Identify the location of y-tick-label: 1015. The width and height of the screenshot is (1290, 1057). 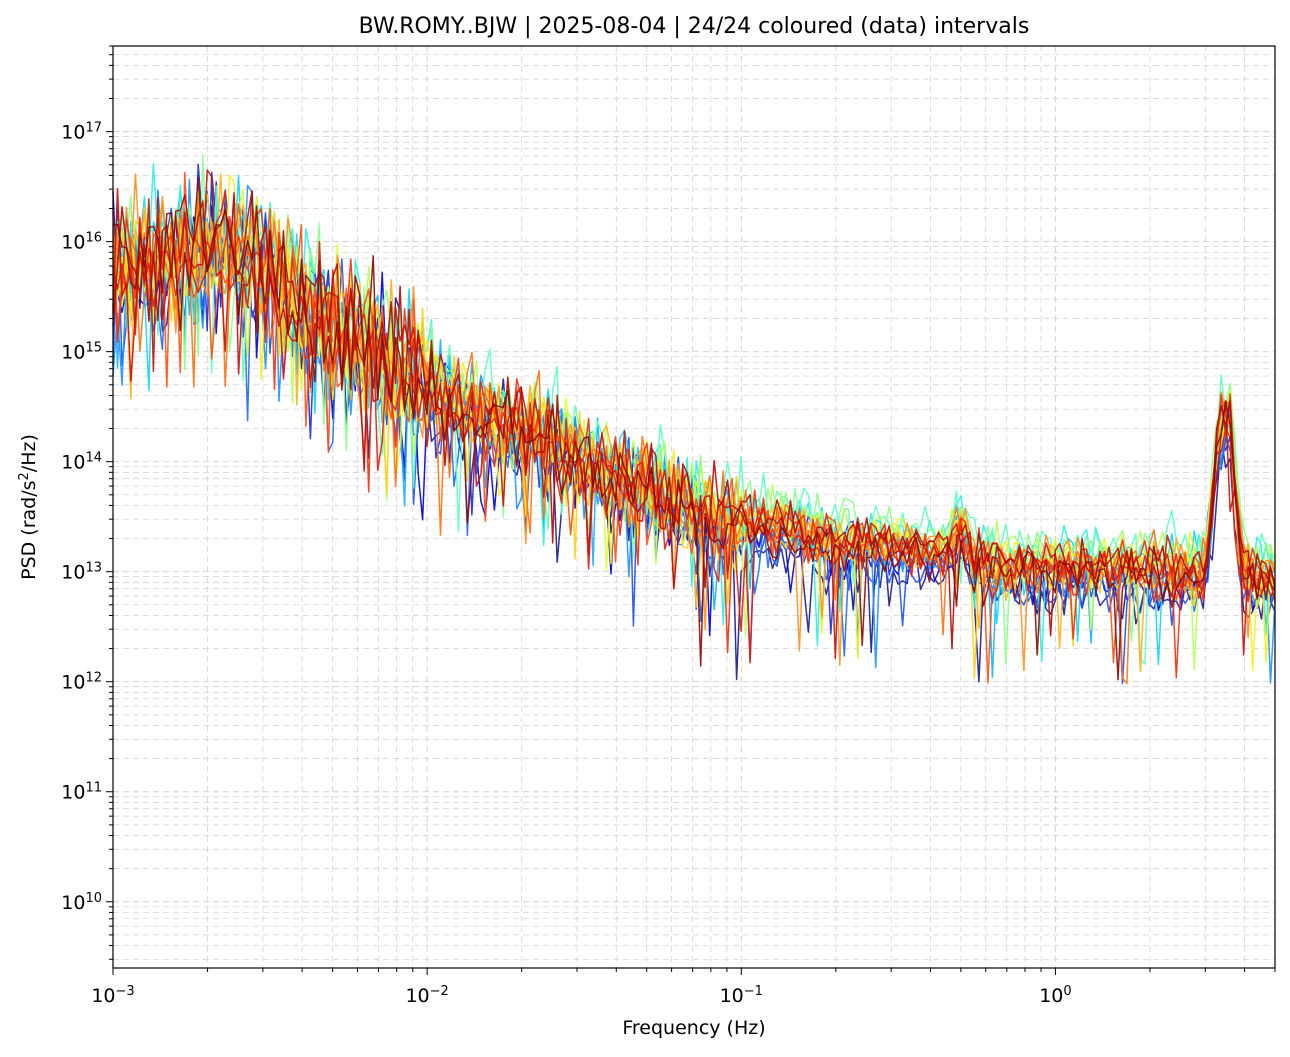
(81, 352).